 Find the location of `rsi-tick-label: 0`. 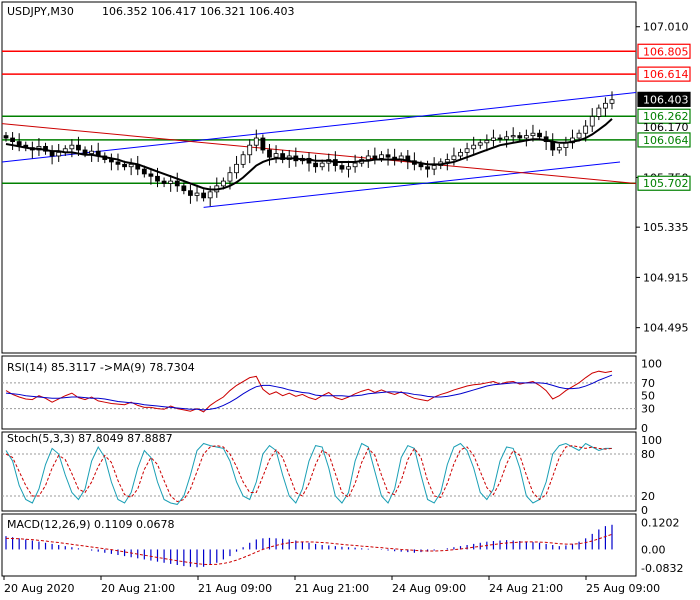

rsi-tick-label: 0 is located at coordinates (644, 428).